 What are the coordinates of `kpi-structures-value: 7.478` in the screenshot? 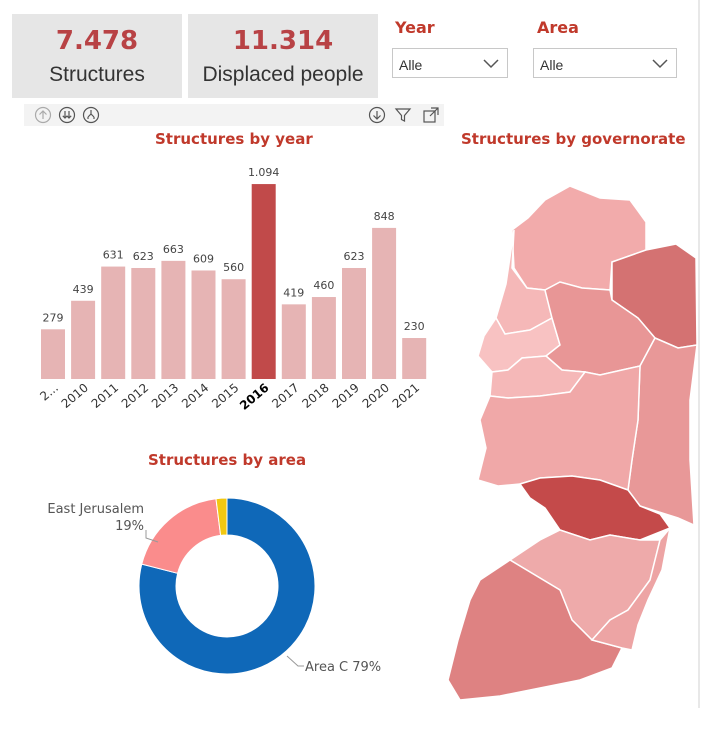 It's located at (97, 41).